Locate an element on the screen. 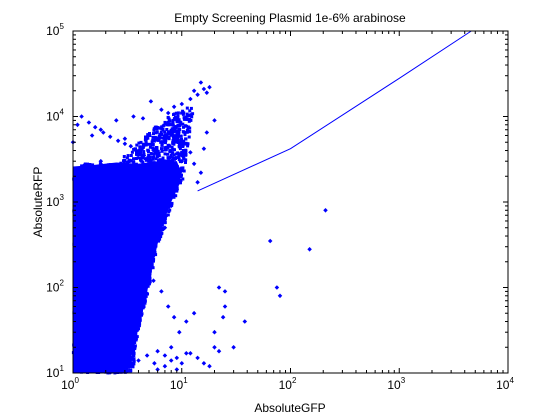 This screenshot has height=420, width=560. tick-exponent: 2 is located at coordinates (61, 283).